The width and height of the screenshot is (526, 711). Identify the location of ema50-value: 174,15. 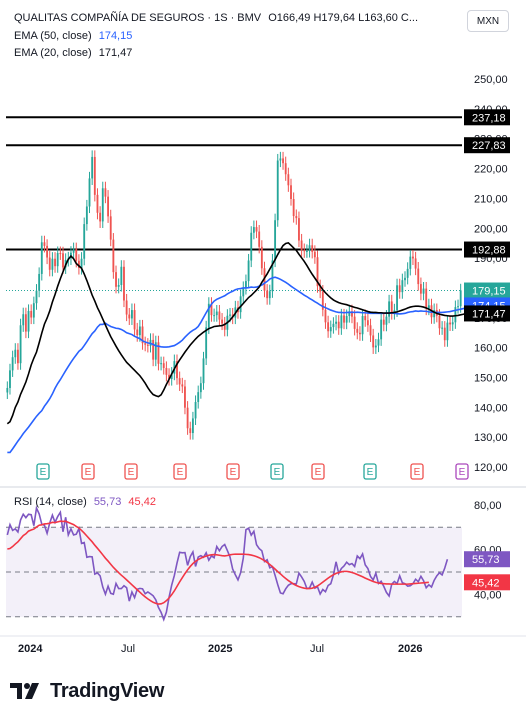
(115, 36).